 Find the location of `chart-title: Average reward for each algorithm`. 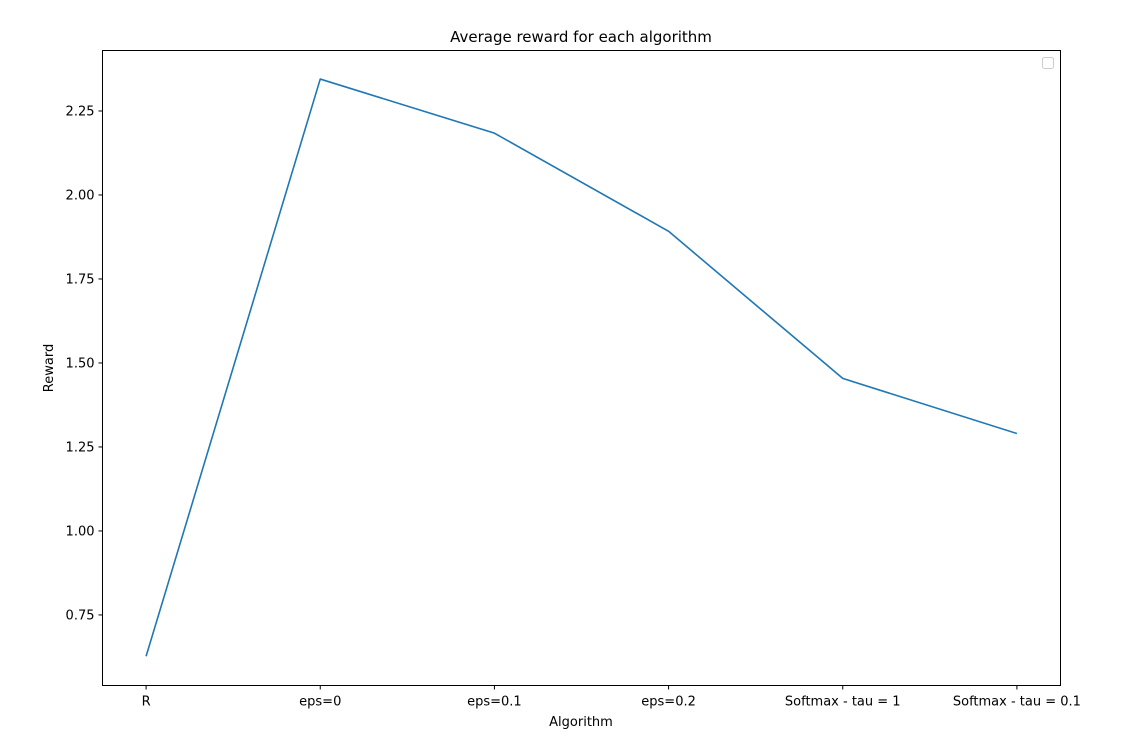

chart-title: Average reward for each algorithm is located at coordinates (581, 37).